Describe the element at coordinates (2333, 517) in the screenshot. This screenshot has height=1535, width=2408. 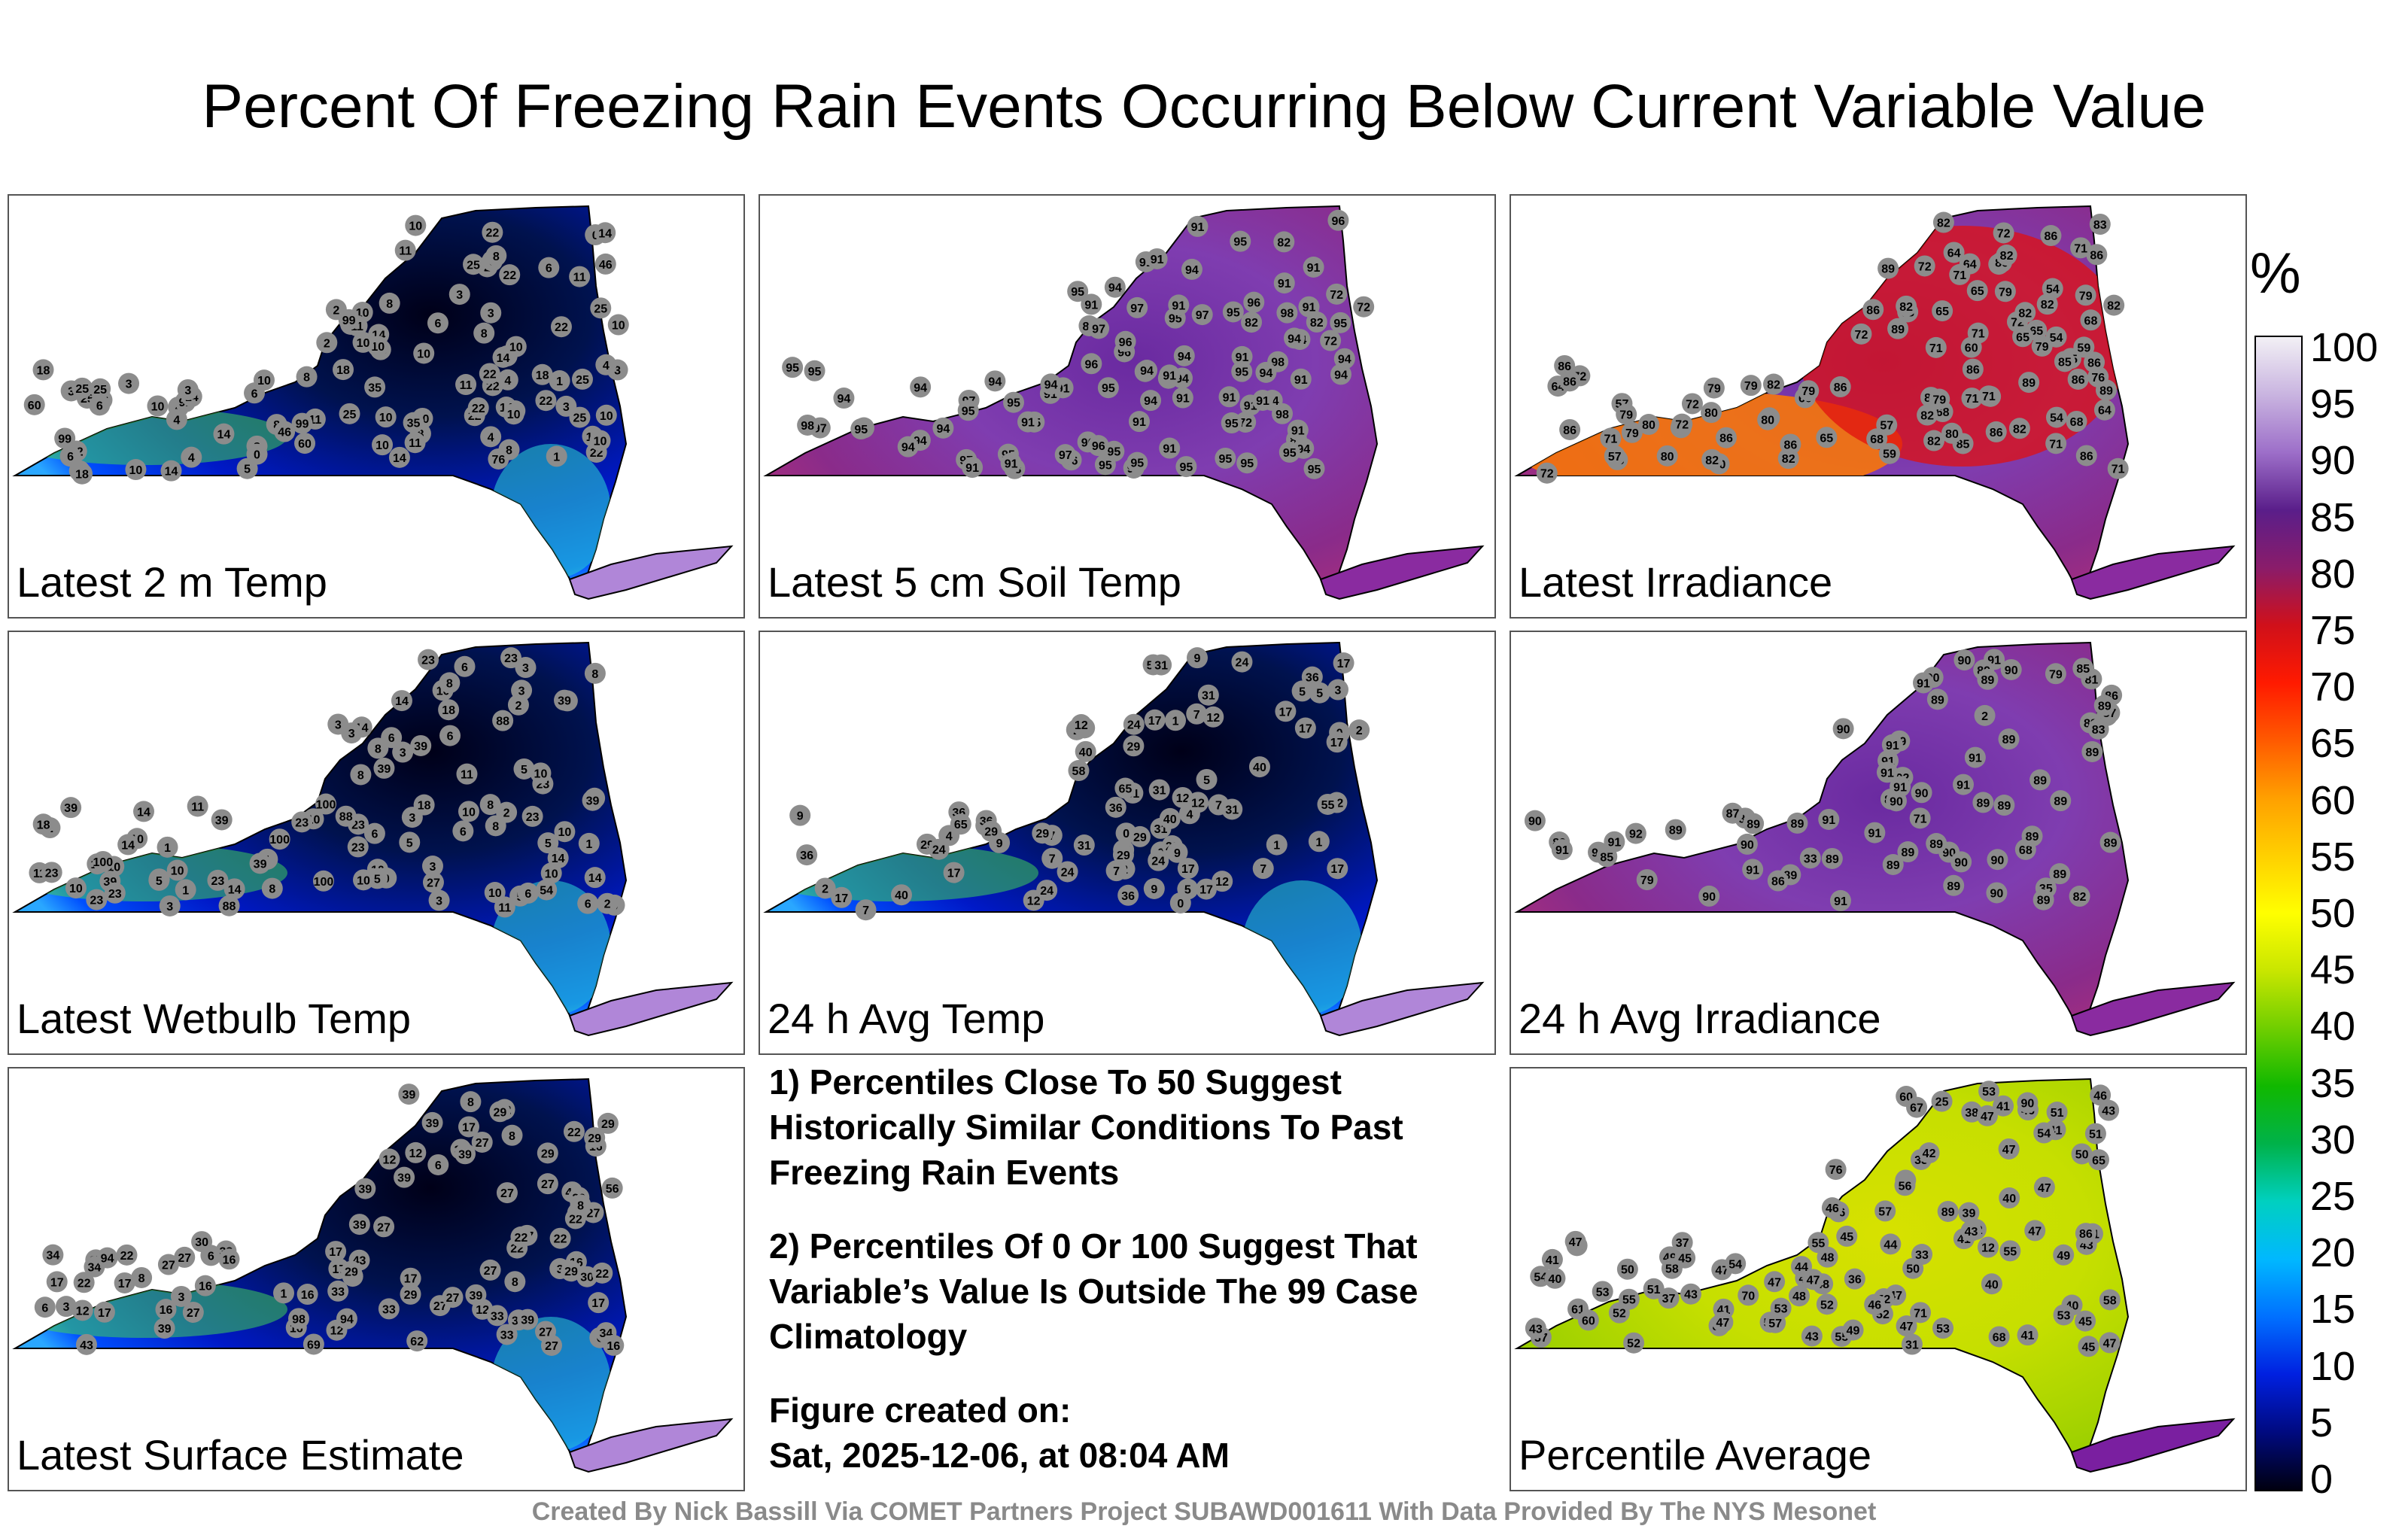
I see `colorbar-tick-label: 85` at that location.